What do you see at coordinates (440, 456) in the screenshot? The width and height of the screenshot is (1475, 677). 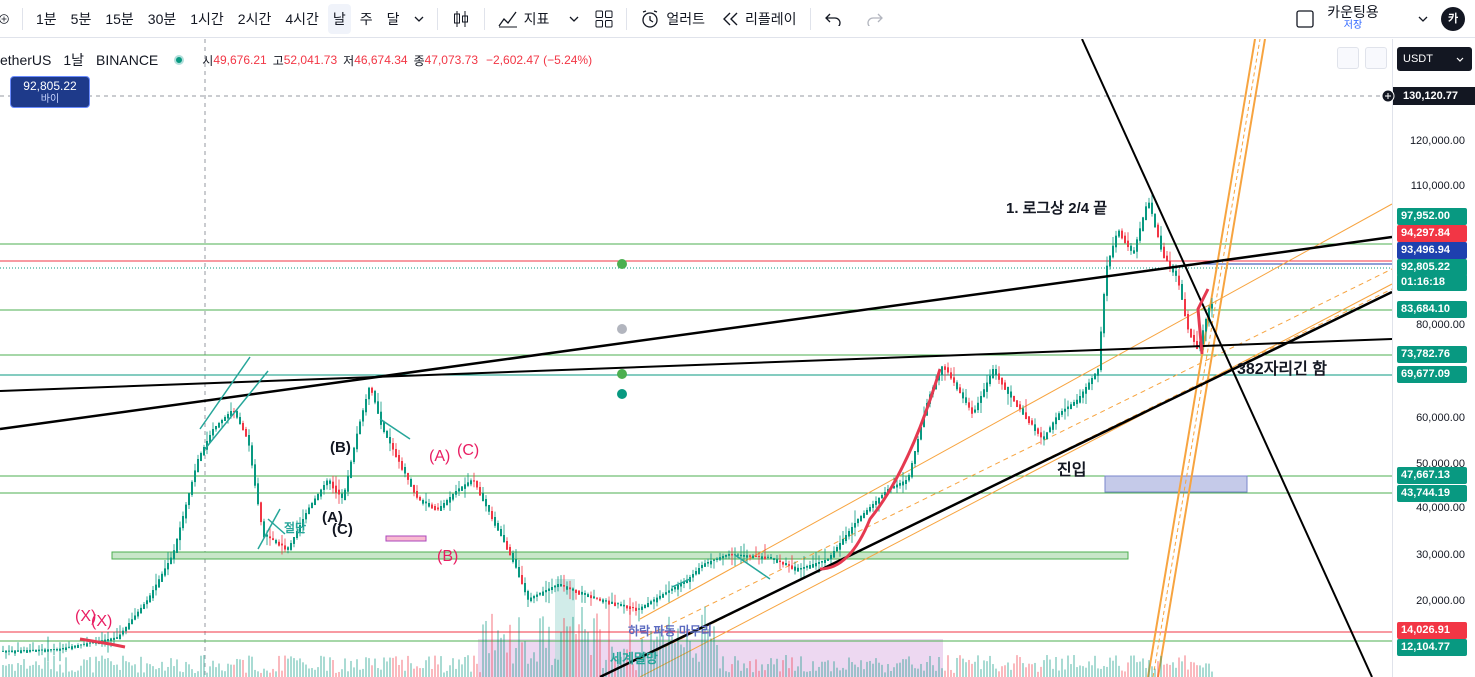 I see `wave-label-a-red: (A)` at bounding box center [440, 456].